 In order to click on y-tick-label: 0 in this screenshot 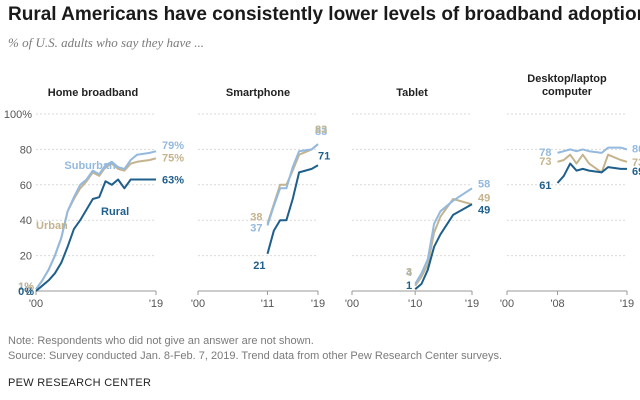, I will do `click(29, 292)`.